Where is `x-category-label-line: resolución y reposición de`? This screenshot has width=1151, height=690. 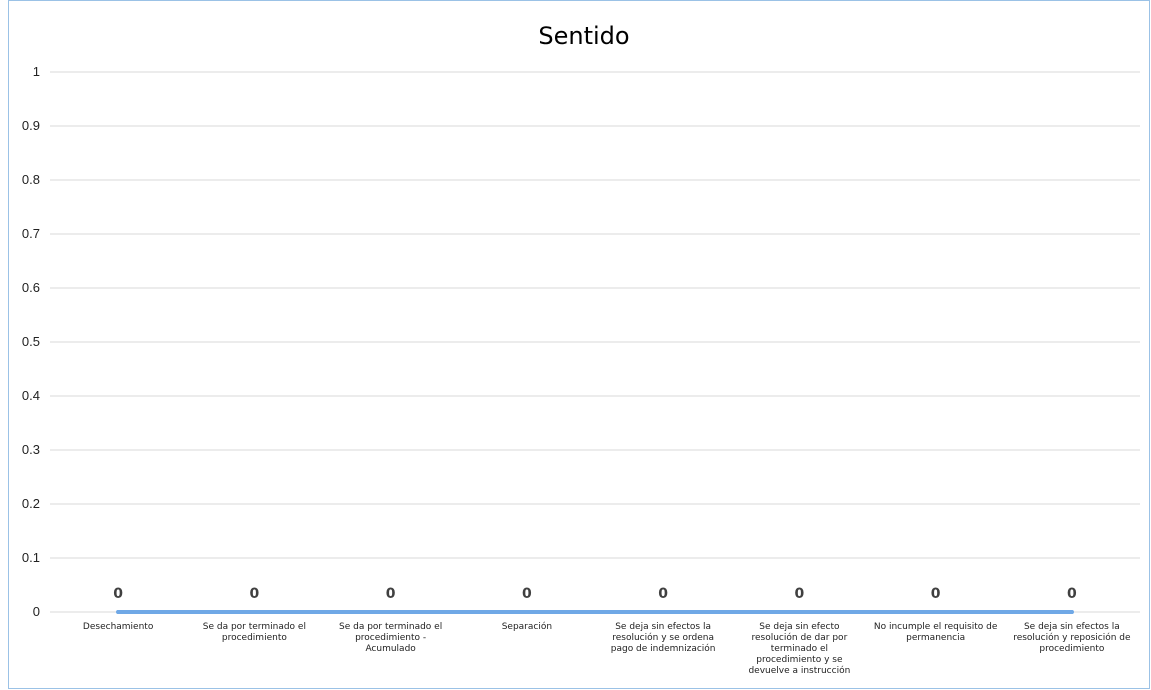 x-category-label-line: resolución y reposición de is located at coordinates (1072, 637).